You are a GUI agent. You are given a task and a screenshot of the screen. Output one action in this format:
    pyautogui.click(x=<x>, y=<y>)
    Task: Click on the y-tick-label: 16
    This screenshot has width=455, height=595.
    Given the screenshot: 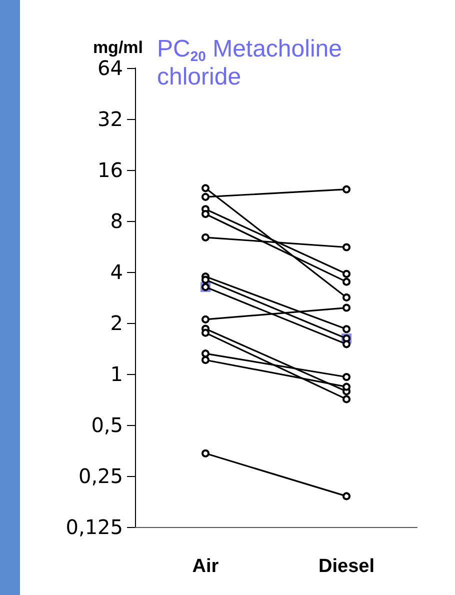 What is the action you would take?
    pyautogui.click(x=110, y=170)
    